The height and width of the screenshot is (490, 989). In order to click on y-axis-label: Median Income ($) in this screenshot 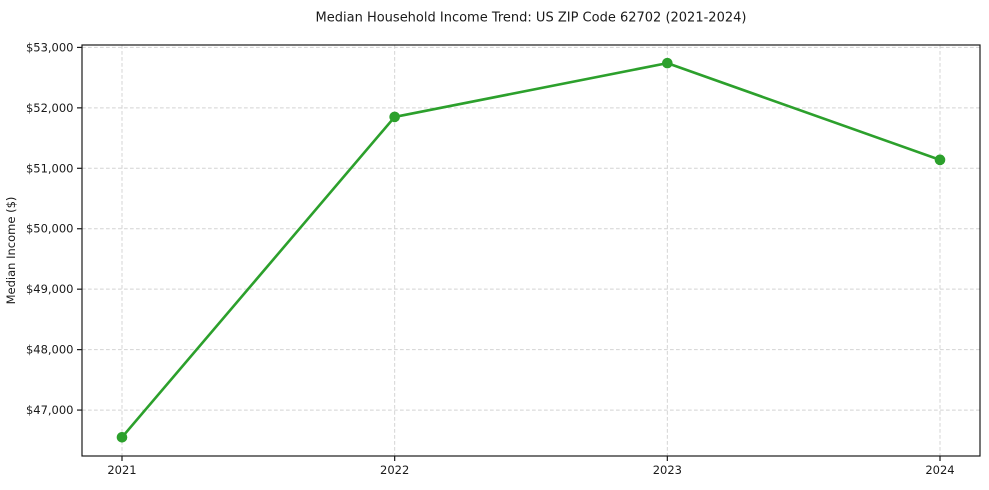, I will do `click(11, 251)`.